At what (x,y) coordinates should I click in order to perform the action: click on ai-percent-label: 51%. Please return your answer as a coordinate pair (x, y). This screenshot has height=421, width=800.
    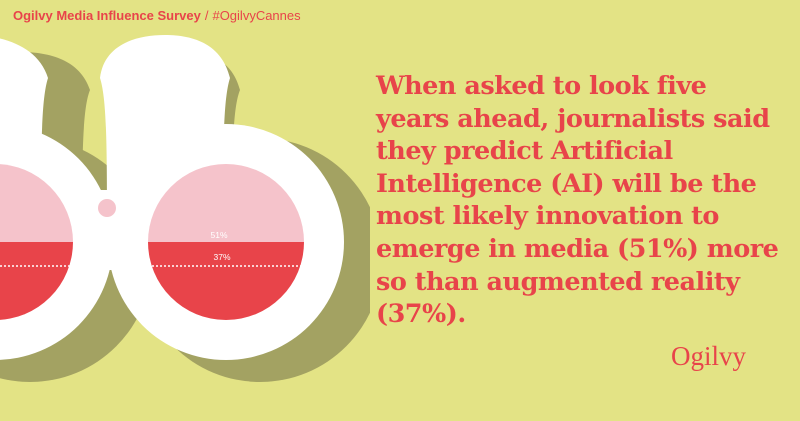
    Looking at the image, I should click on (218, 235).